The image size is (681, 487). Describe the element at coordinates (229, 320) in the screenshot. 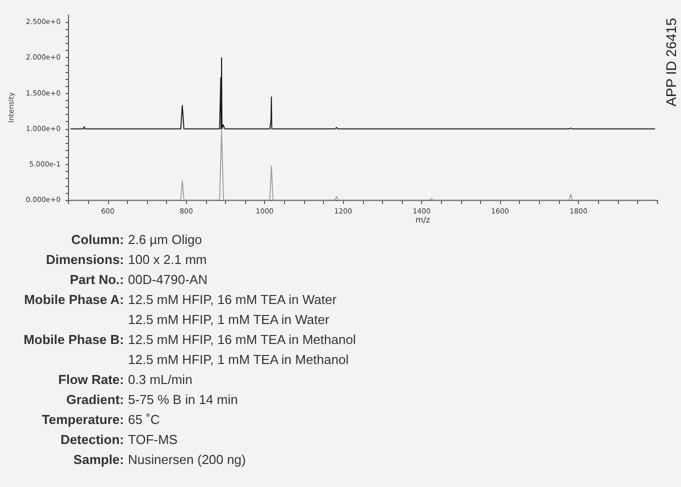

I see `text: 12.5 mM HFIP, 1 mM TEA in Water` at that location.